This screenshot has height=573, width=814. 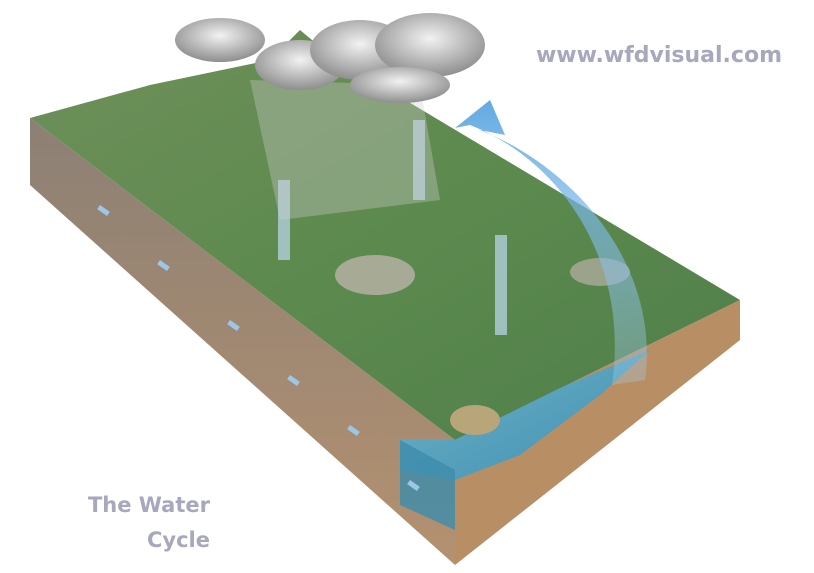 What do you see at coordinates (659, 55) in the screenshot?
I see `website-url: www.wfdvisual.com` at bounding box center [659, 55].